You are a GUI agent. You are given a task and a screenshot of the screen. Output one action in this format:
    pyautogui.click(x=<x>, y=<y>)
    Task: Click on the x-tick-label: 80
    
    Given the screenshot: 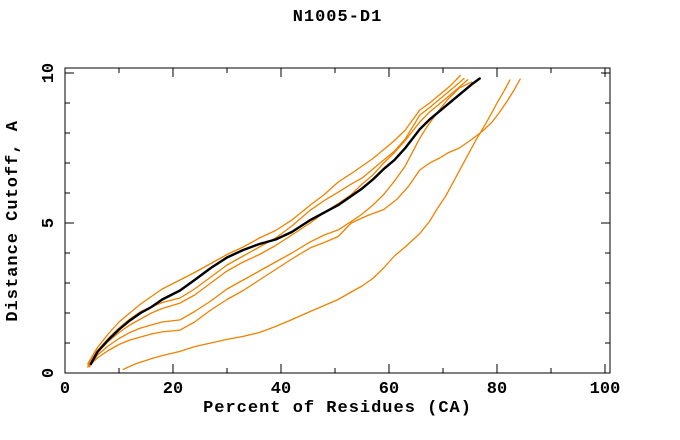 What is the action you would take?
    pyautogui.click(x=497, y=389)
    